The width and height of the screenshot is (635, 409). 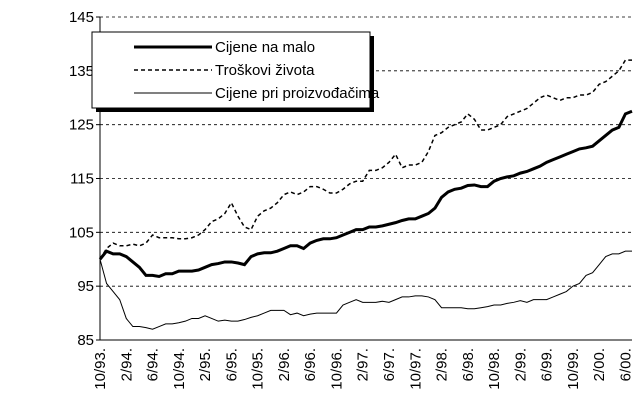 I want to click on x-tick-label: 6/99., so click(x=547, y=364).